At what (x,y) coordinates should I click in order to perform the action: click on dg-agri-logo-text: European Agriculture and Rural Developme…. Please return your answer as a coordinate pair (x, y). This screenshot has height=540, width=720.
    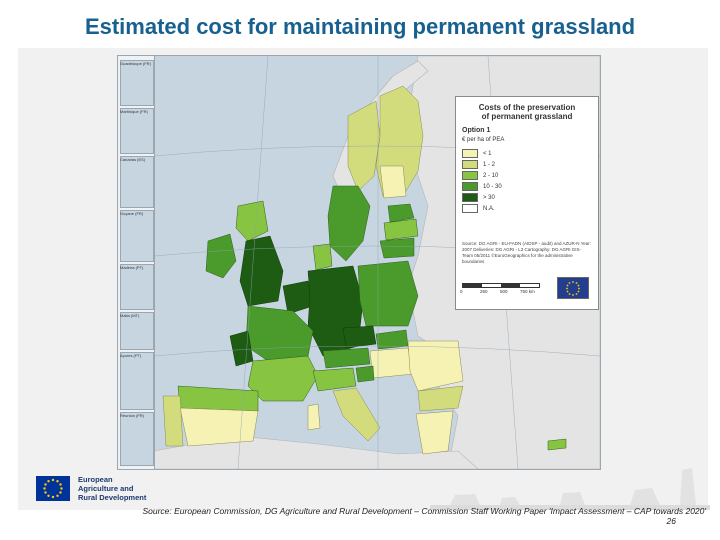
    Looking at the image, I should click on (112, 488).